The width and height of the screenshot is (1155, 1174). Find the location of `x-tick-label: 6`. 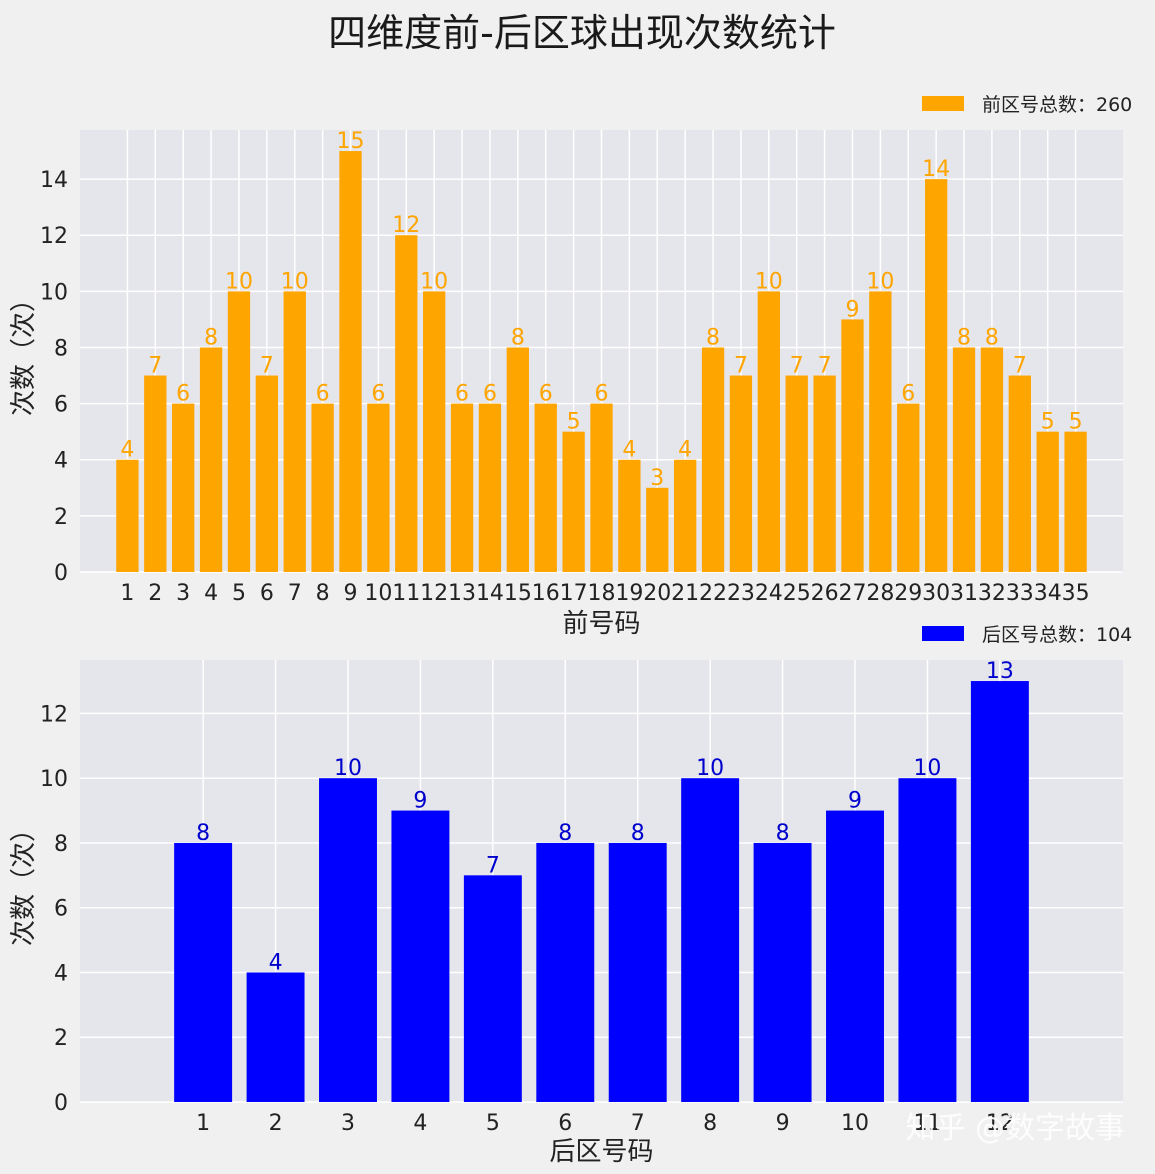

x-tick-label: 6 is located at coordinates (565, 1123).